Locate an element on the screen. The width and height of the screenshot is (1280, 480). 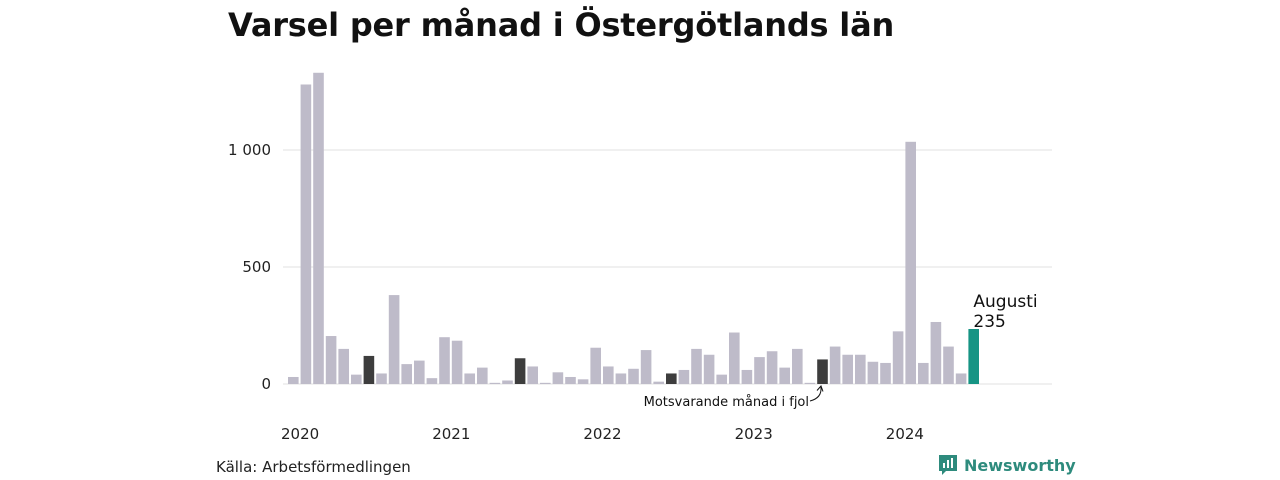
annotation: Motsvarande månad i fjol is located at coordinates (734, 397).